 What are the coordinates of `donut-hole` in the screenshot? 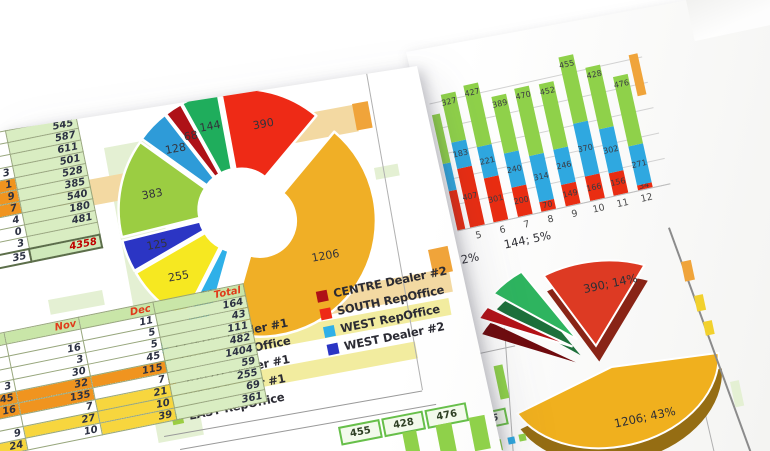 It's located at (240, 210).